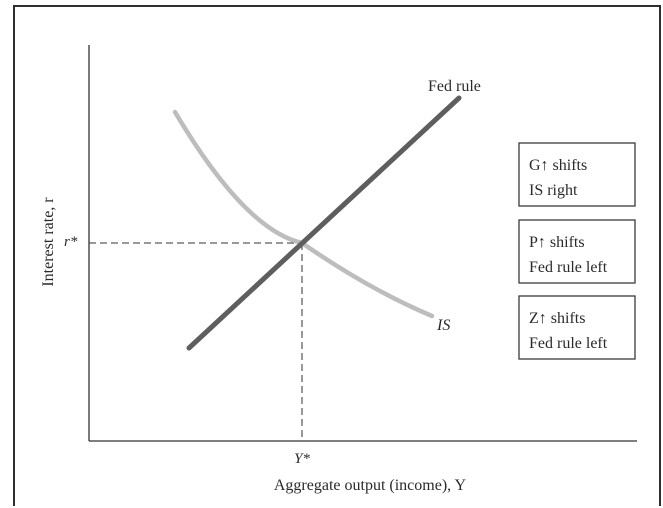  Describe the element at coordinates (48, 242) in the screenshot. I see `y-axis-label: Interest rate, r` at that location.